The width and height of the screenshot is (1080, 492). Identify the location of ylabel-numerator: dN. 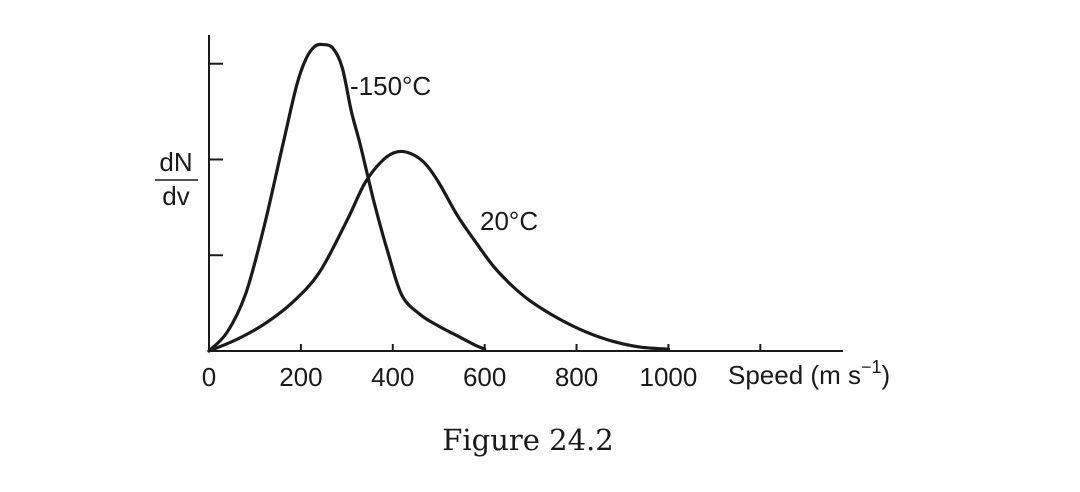
(175, 162).